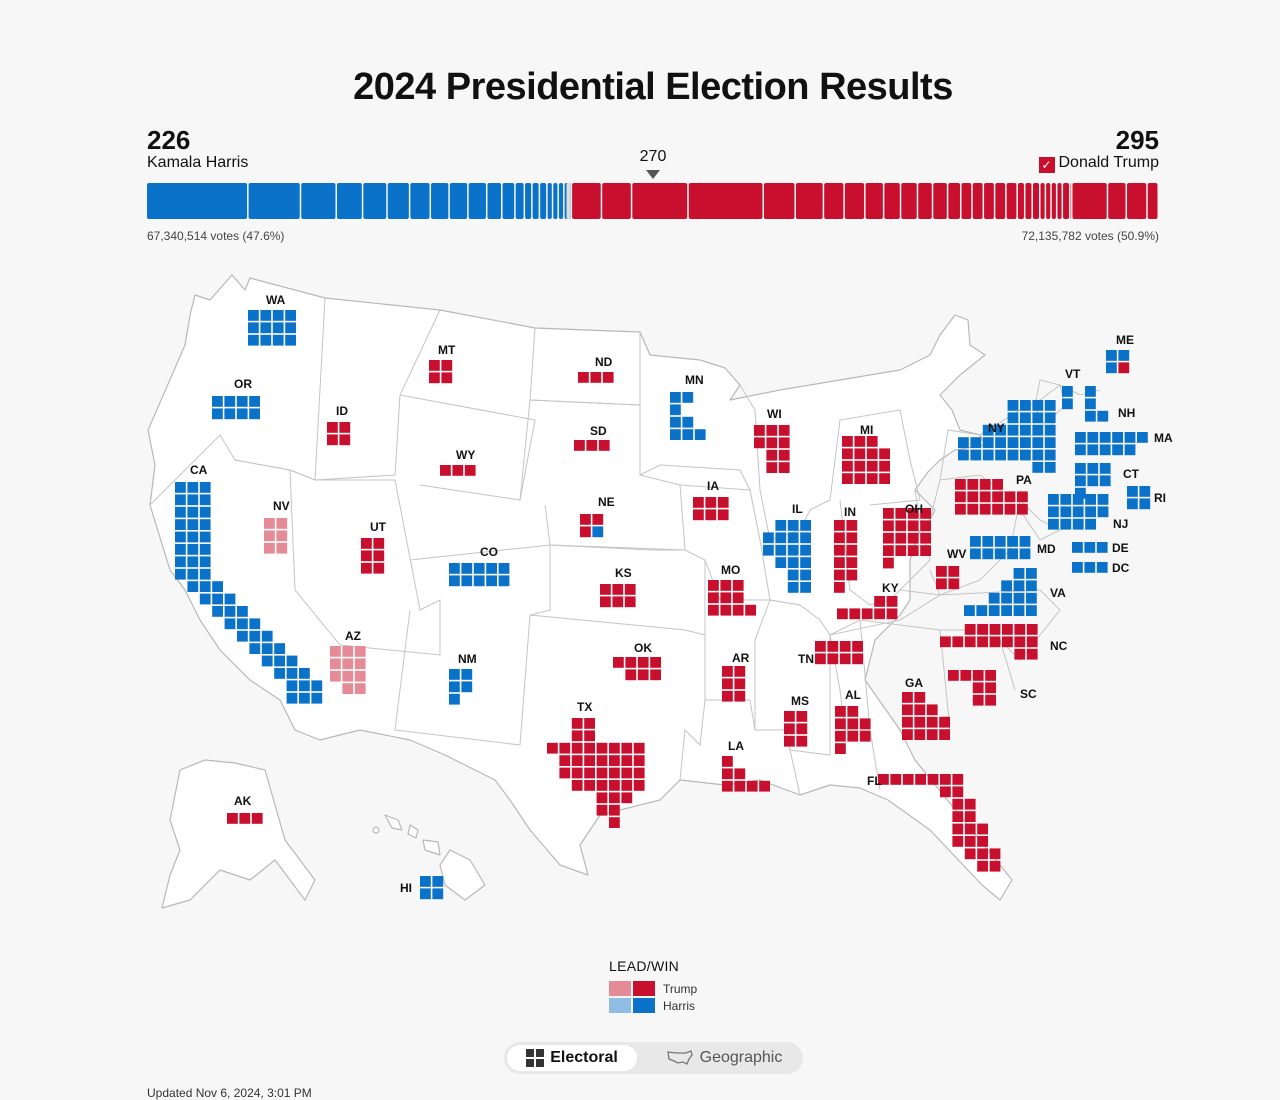 The image size is (1280, 1100). I want to click on state-label-fl: FL, so click(874, 781).